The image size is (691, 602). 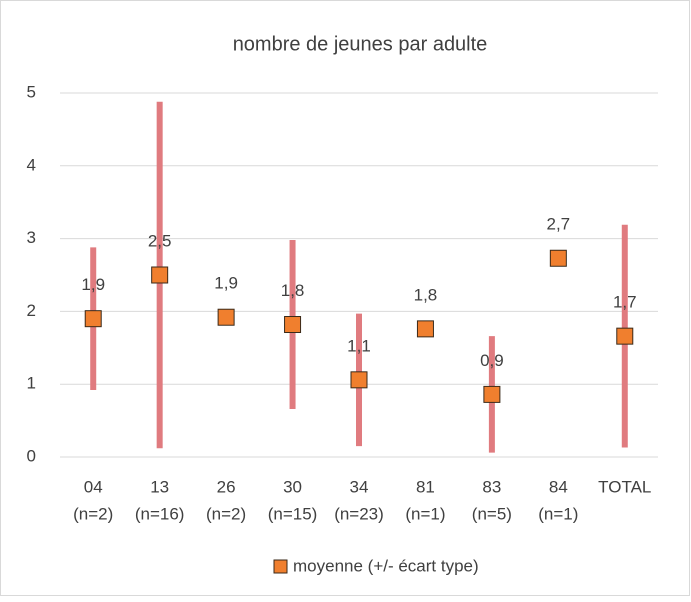 What do you see at coordinates (492, 513) in the screenshot?
I see `x-tick-sublabel: (n=5)` at bounding box center [492, 513].